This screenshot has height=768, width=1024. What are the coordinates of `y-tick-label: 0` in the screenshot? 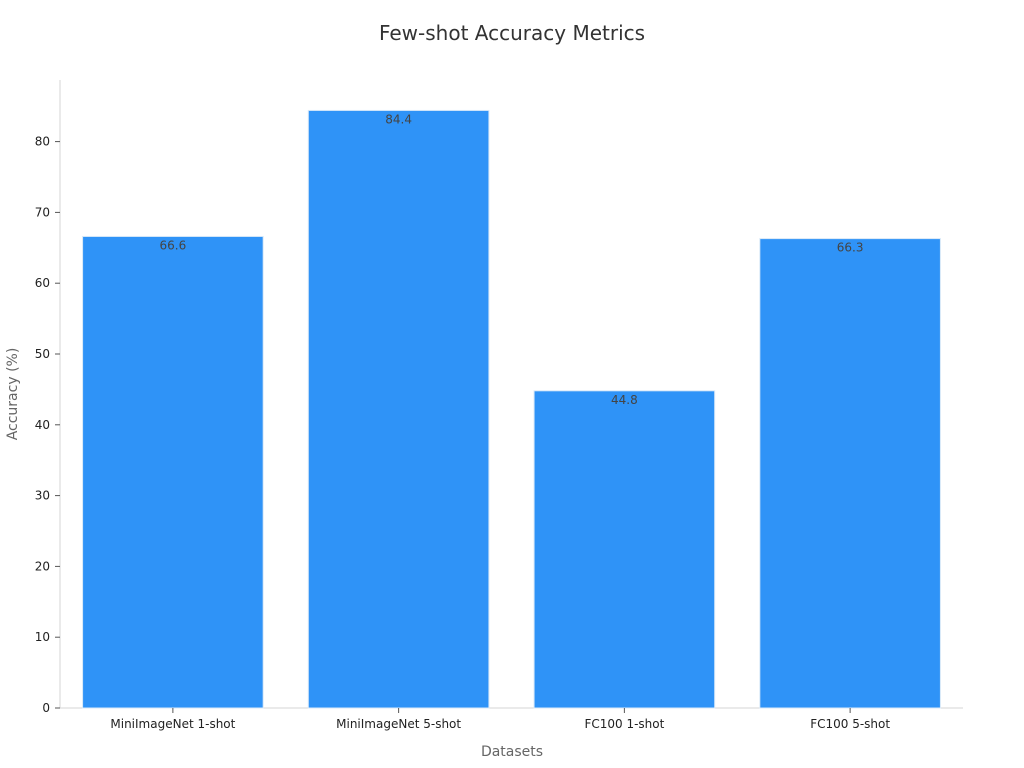 It's located at (46, 708).